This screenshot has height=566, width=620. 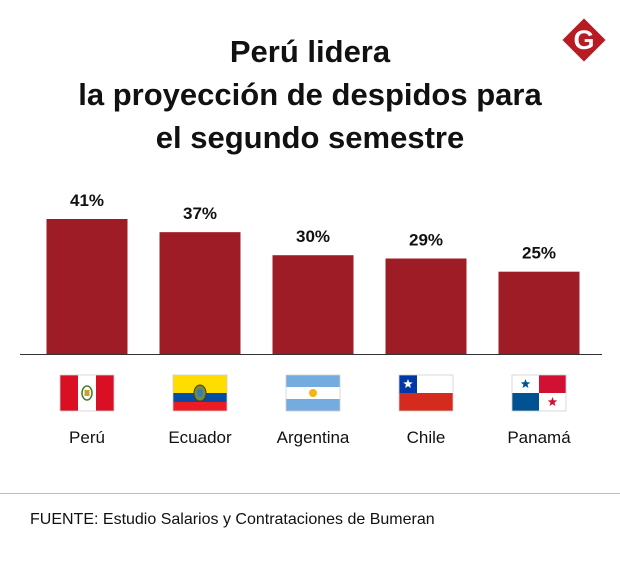 I want to click on data-label-1: 41%, so click(x=87, y=200).